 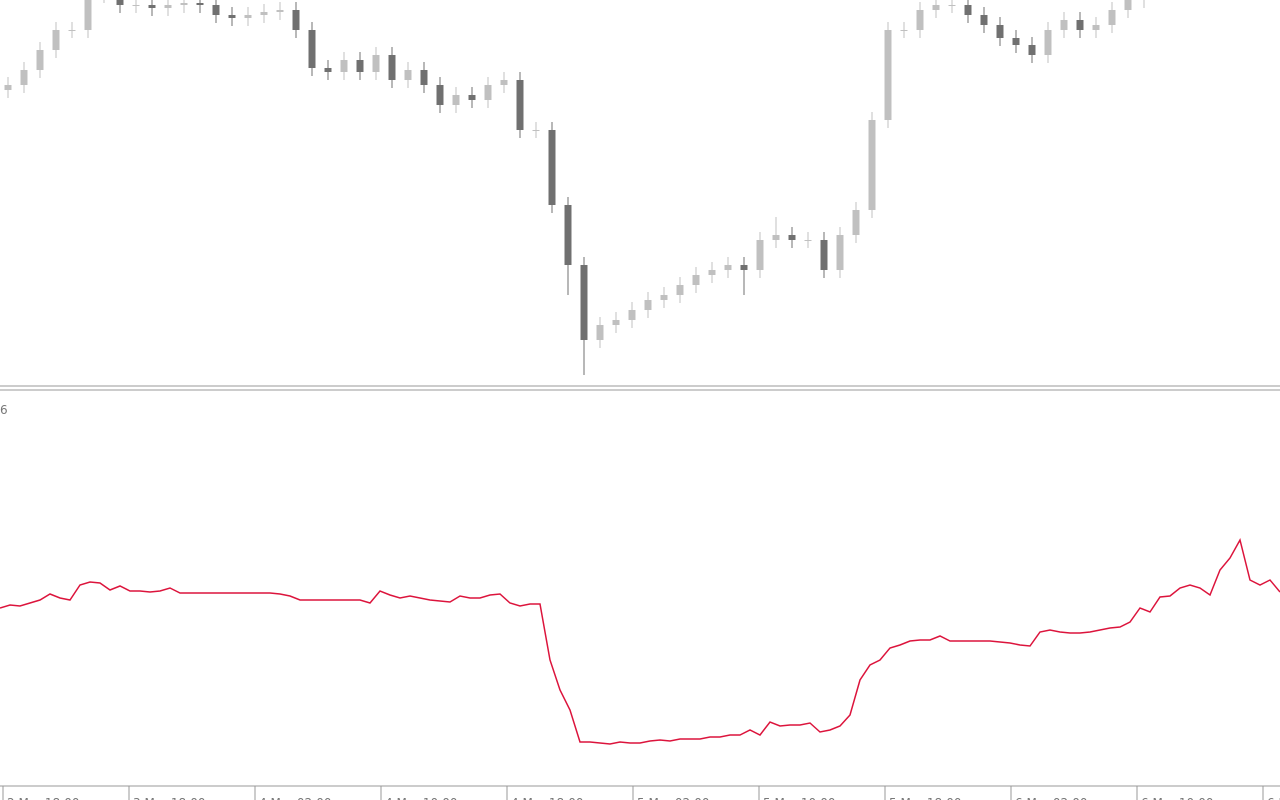 What do you see at coordinates (295, 798) in the screenshot?
I see `time-label: 4 Mar 02:00` at bounding box center [295, 798].